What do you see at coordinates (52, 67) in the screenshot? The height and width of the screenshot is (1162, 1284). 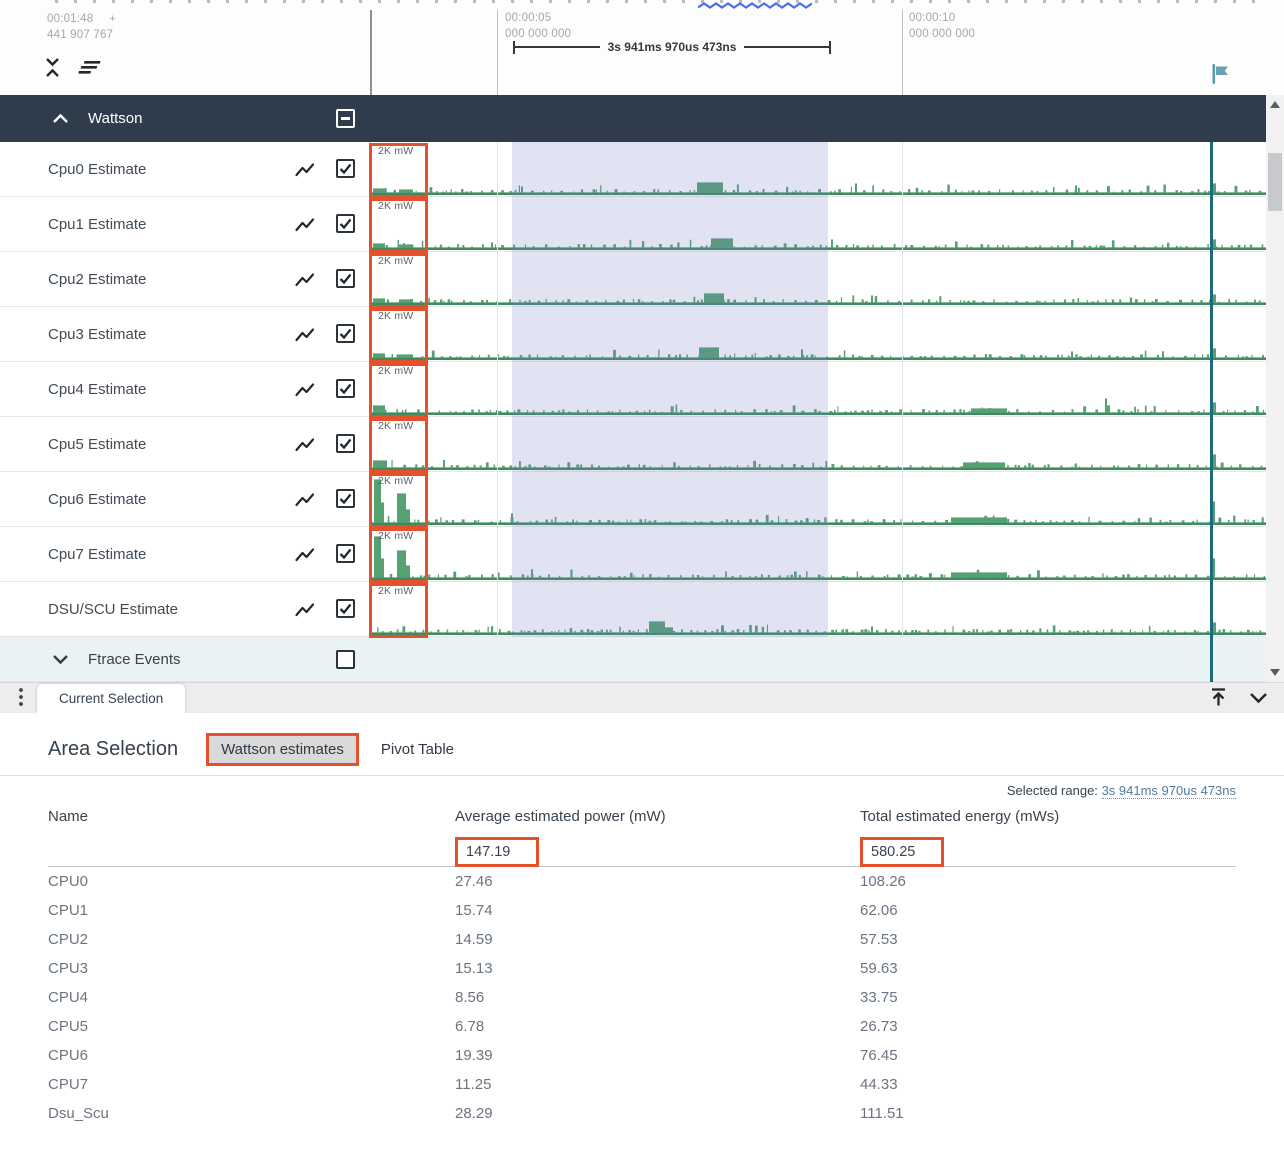 I see `collapse-all-tracks-icon` at bounding box center [52, 67].